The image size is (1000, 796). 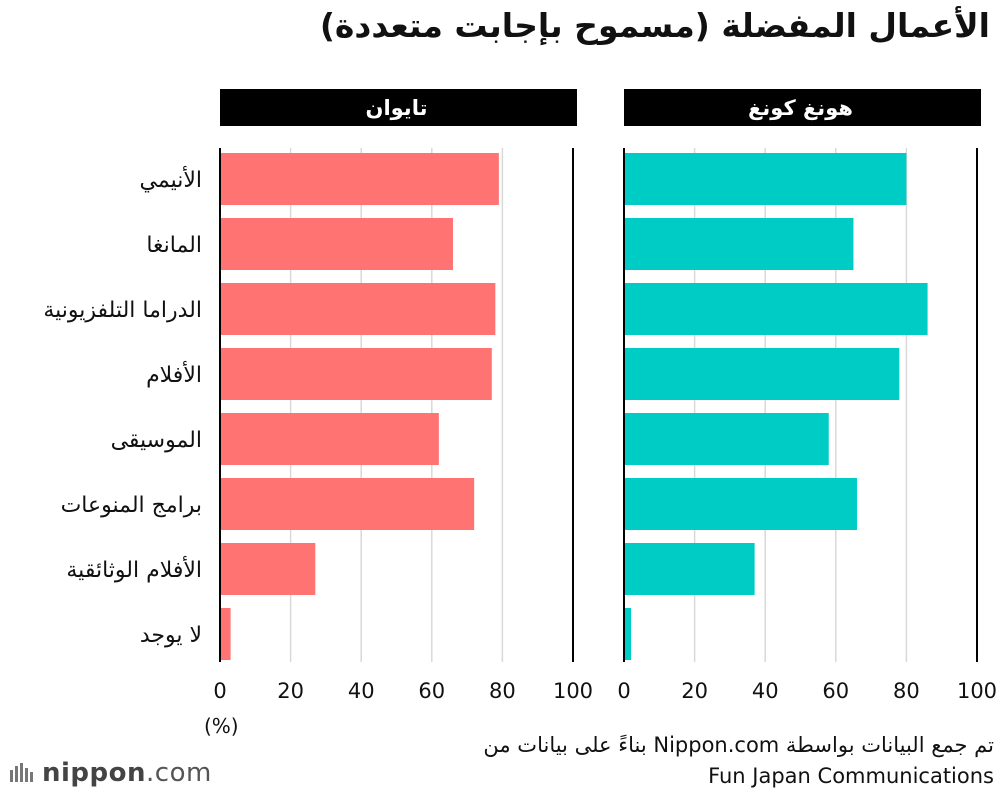 What do you see at coordinates (654, 25) in the screenshot?
I see `chart-title: الأعمال المفضلة (مسموح بإجابت متعددة)` at bounding box center [654, 25].